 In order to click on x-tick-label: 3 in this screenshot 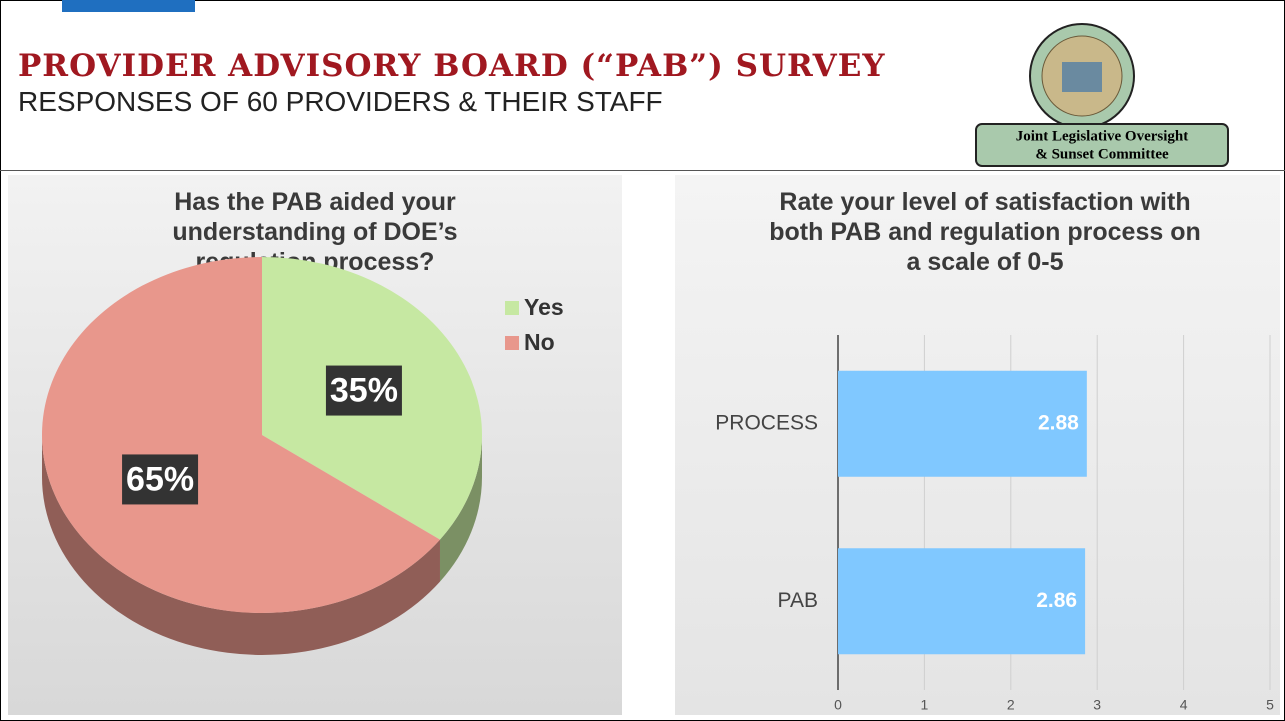, I will do `click(1097, 705)`.